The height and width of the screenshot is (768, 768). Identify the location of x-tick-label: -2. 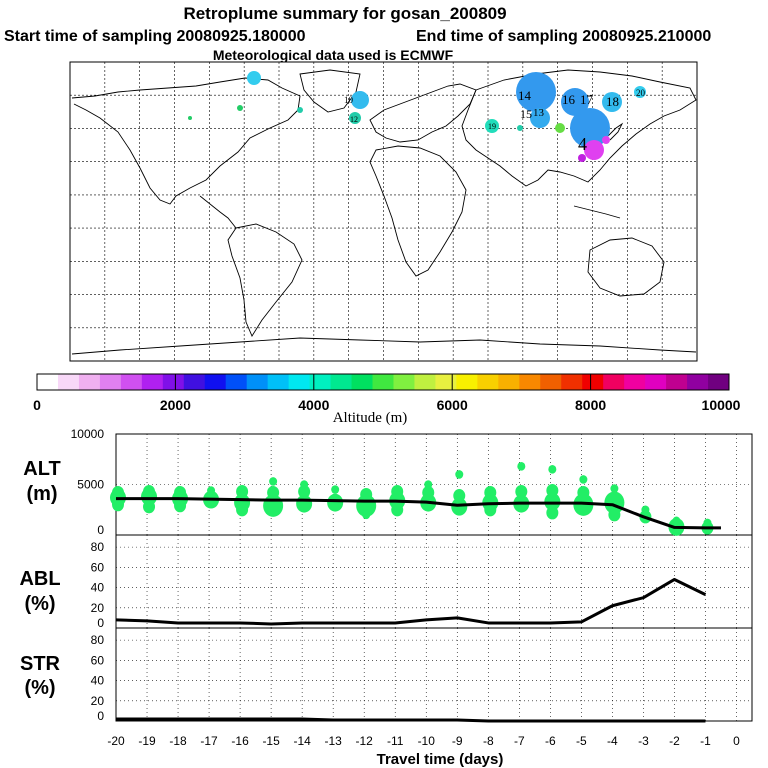
(674, 741).